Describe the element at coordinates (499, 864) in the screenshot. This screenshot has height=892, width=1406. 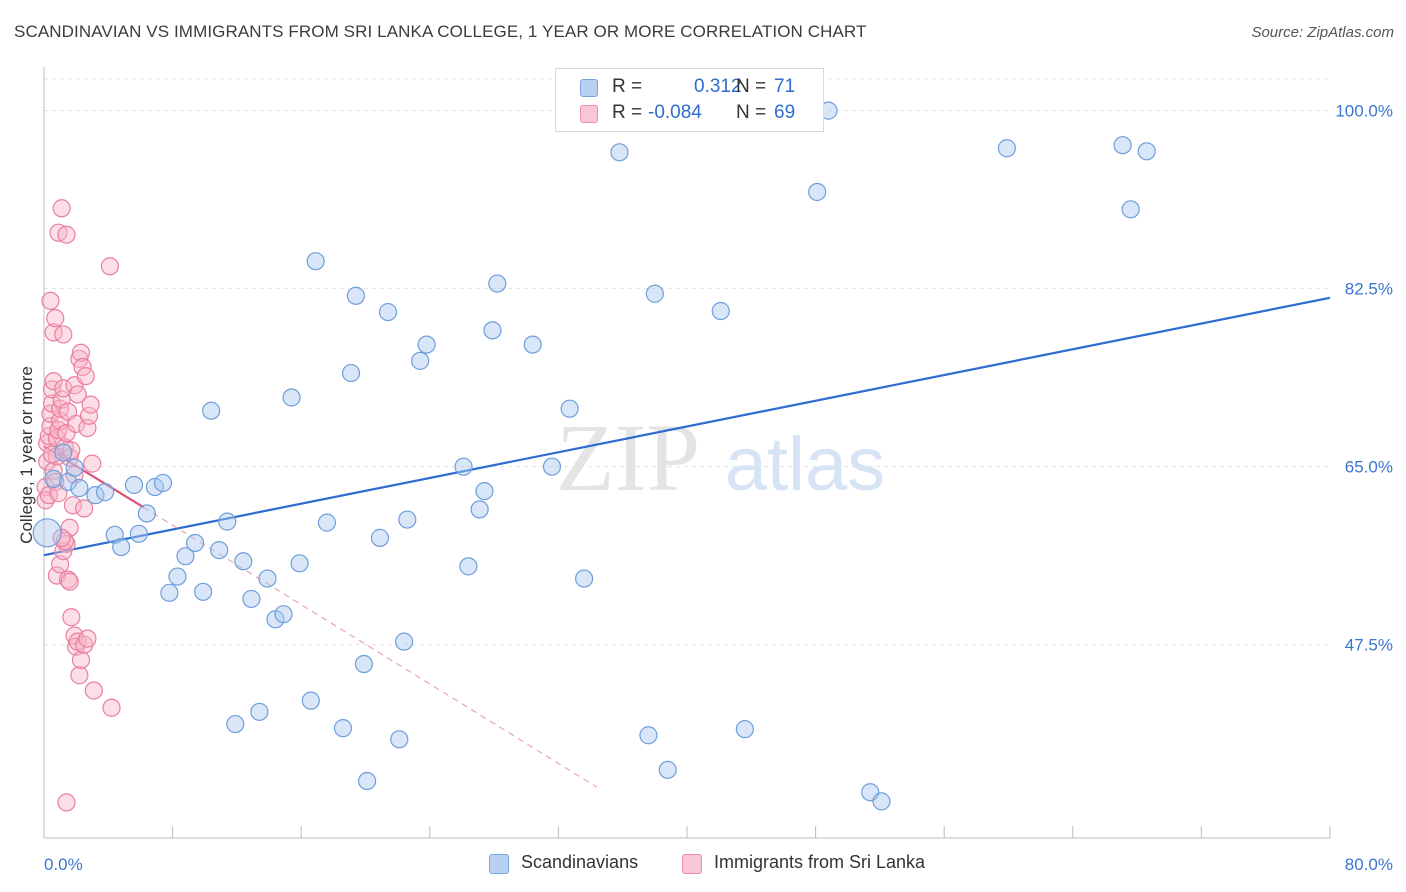
I see `legend-swatch-blue` at that location.